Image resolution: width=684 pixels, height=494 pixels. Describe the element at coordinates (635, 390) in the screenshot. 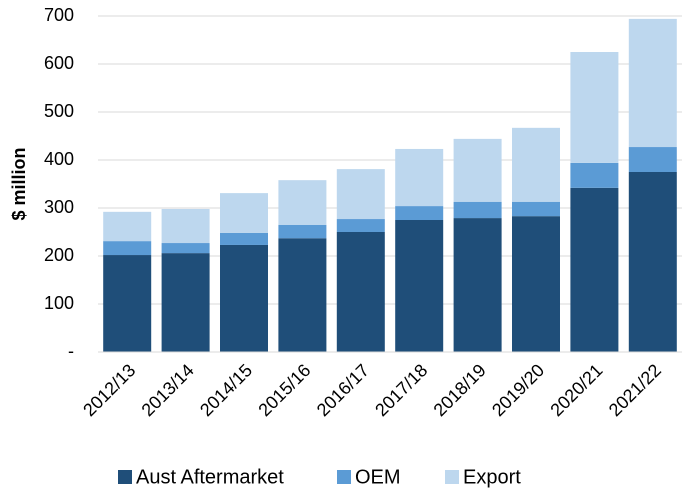

I see `x-tick-label: 2021/22` at that location.